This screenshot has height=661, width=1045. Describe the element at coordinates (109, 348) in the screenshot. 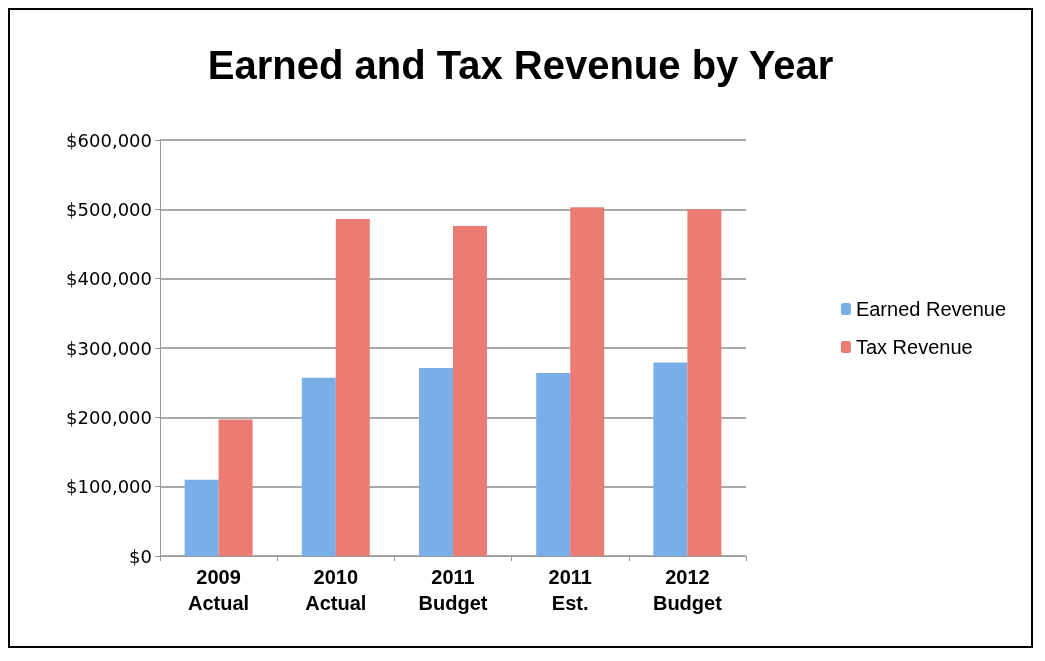

I see `y-tick-label: $300,000` at that location.